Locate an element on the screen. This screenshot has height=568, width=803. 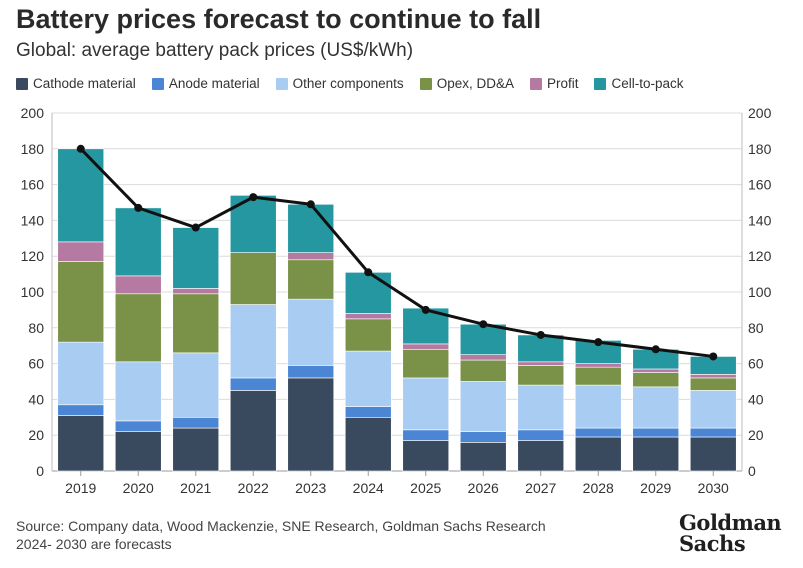
legend-label: Anode material is located at coordinates (214, 83).